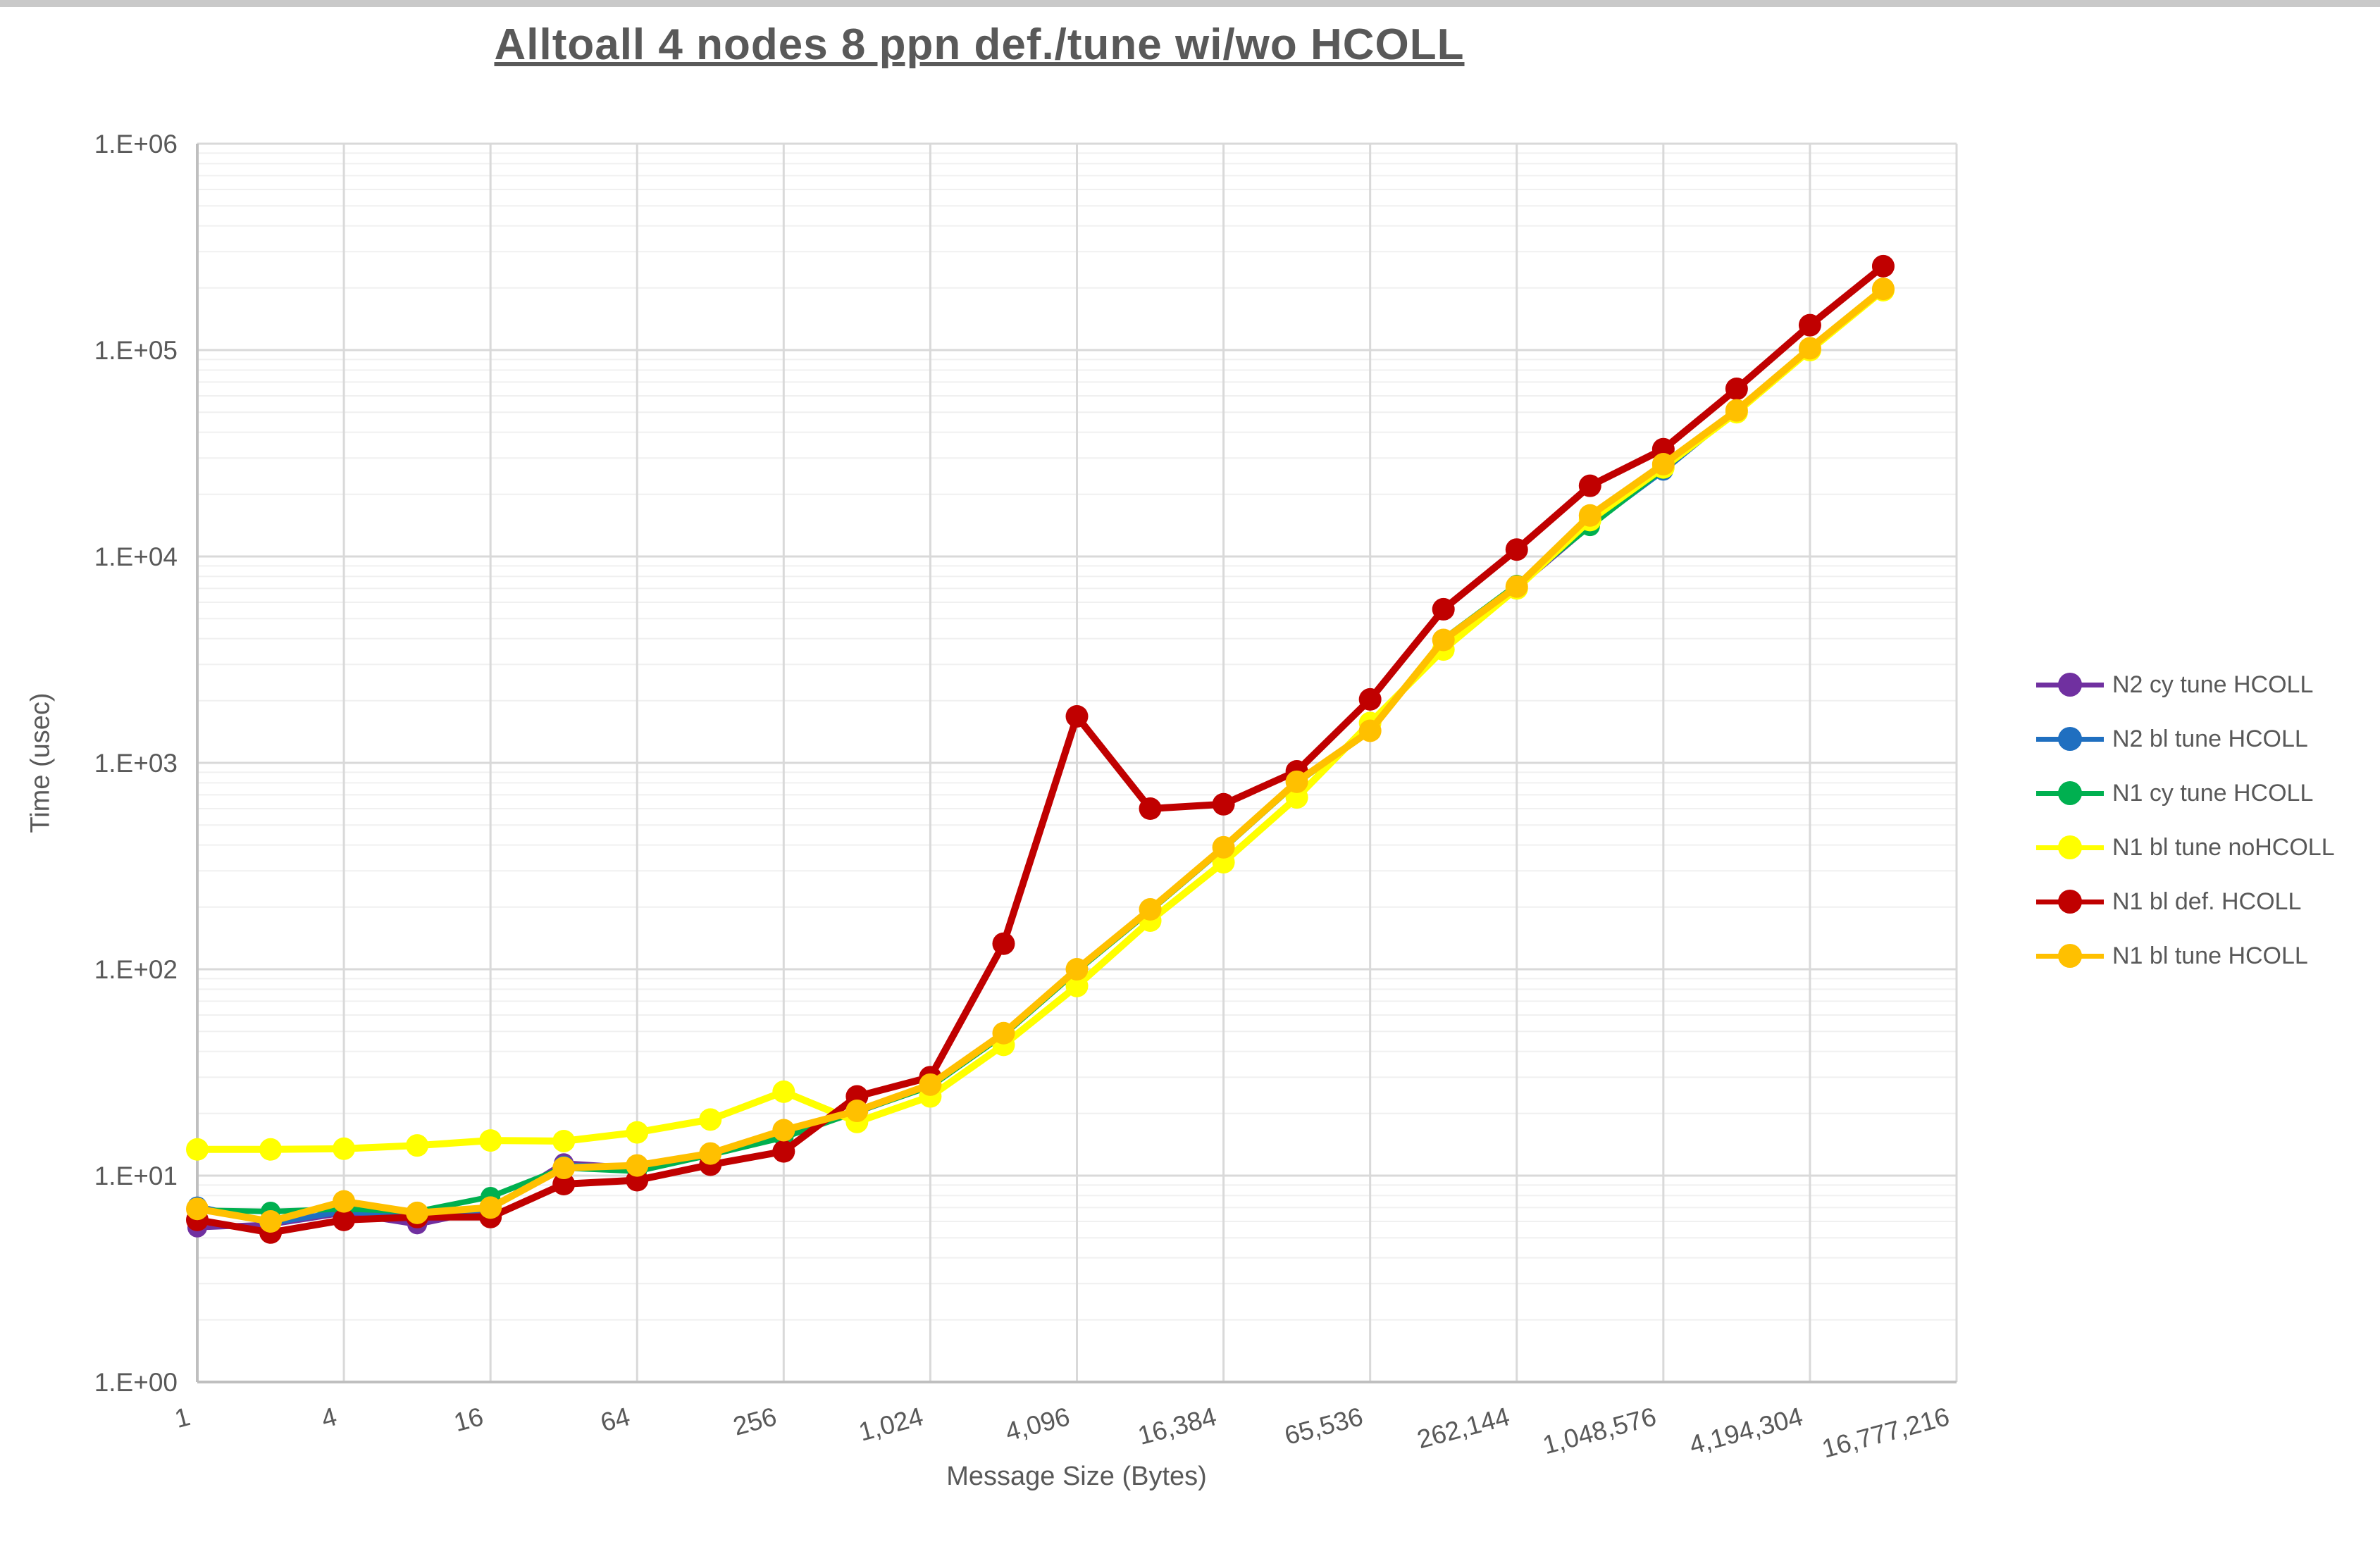 This screenshot has height=1556, width=2380. I want to click on legend-label: N2 bl tune HCOLL, so click(2210, 738).